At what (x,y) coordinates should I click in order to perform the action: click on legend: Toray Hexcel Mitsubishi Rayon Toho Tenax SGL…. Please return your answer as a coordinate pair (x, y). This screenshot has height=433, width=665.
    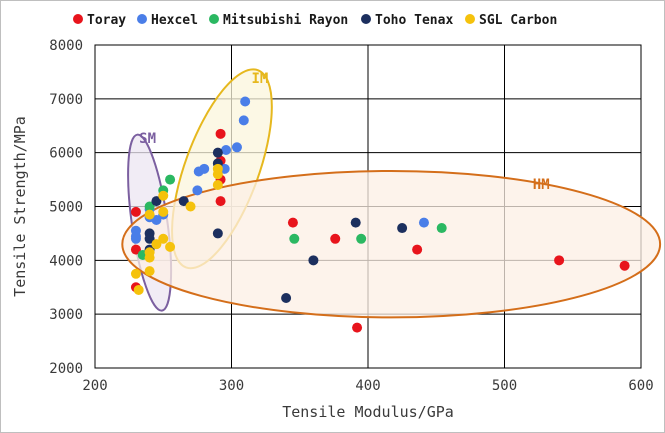
    Looking at the image, I should click on (315, 20).